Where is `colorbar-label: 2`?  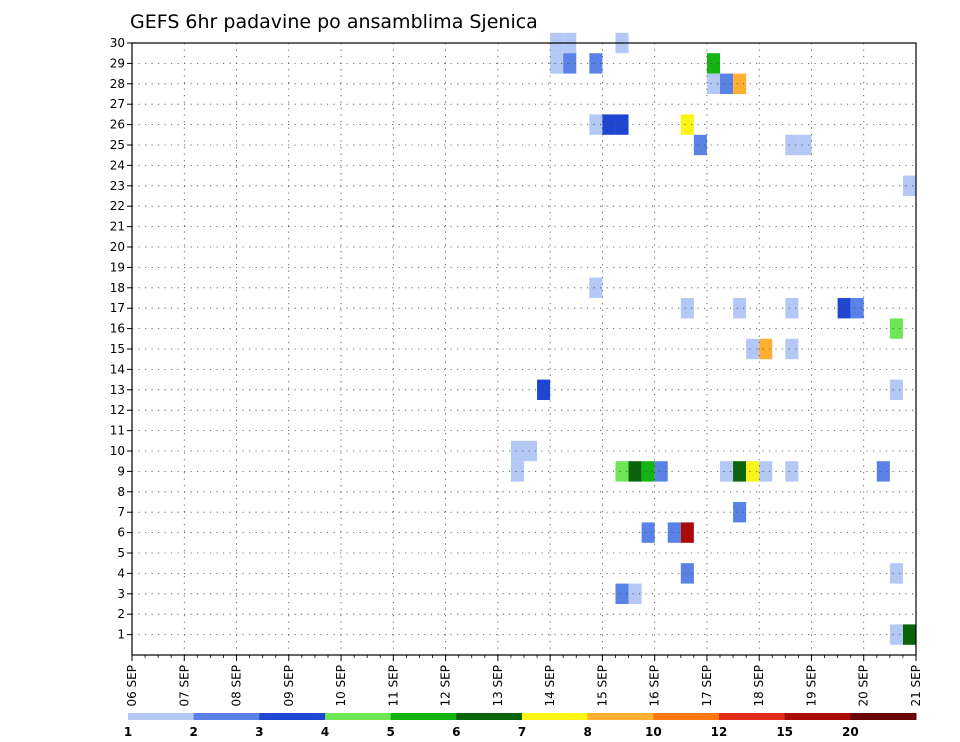 colorbar-label: 2 is located at coordinates (193, 732).